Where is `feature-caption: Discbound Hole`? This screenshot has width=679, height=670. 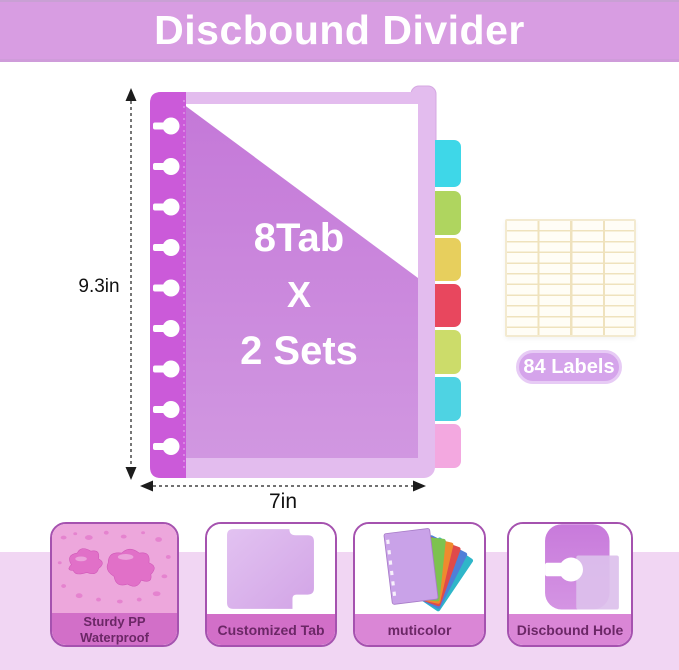
feature-caption: Discbound Hole is located at coordinates (570, 629).